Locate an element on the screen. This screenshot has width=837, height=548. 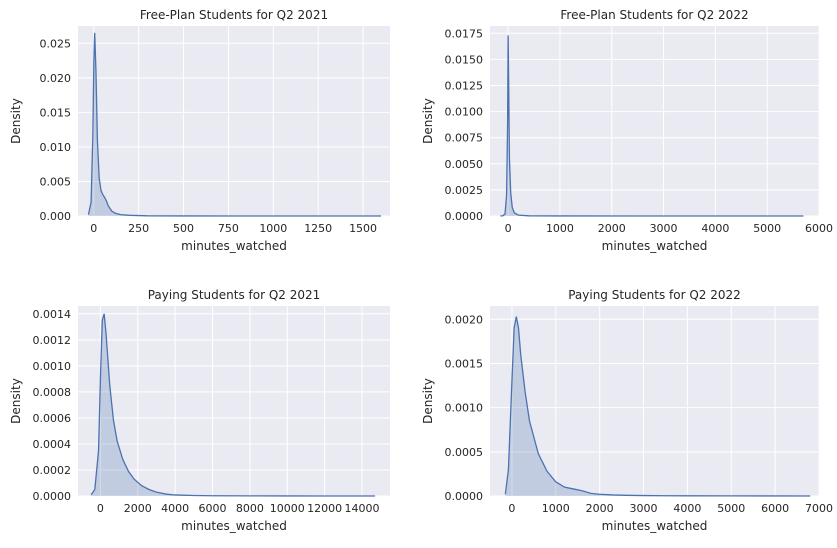
y-tick-label: 0.0175 is located at coordinates (464, 33).